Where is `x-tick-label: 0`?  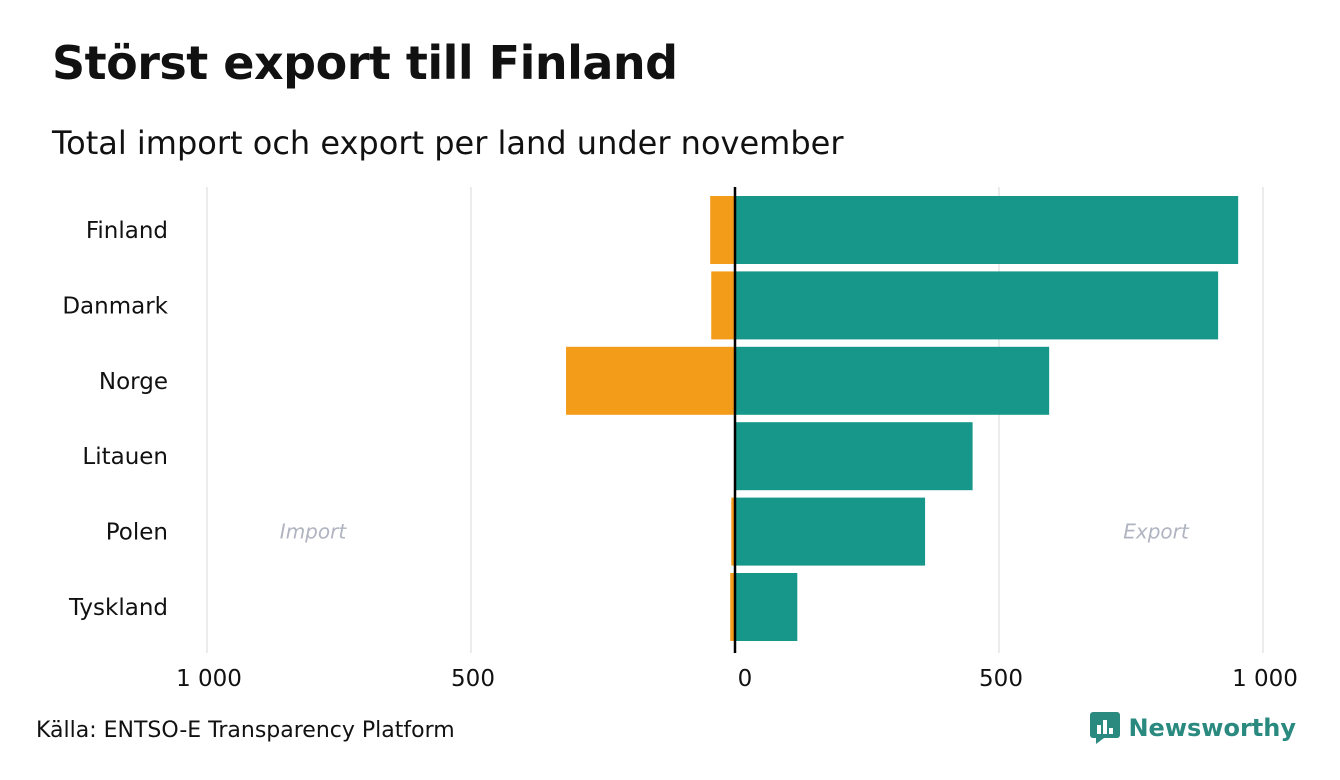
x-tick-label: 0 is located at coordinates (745, 679).